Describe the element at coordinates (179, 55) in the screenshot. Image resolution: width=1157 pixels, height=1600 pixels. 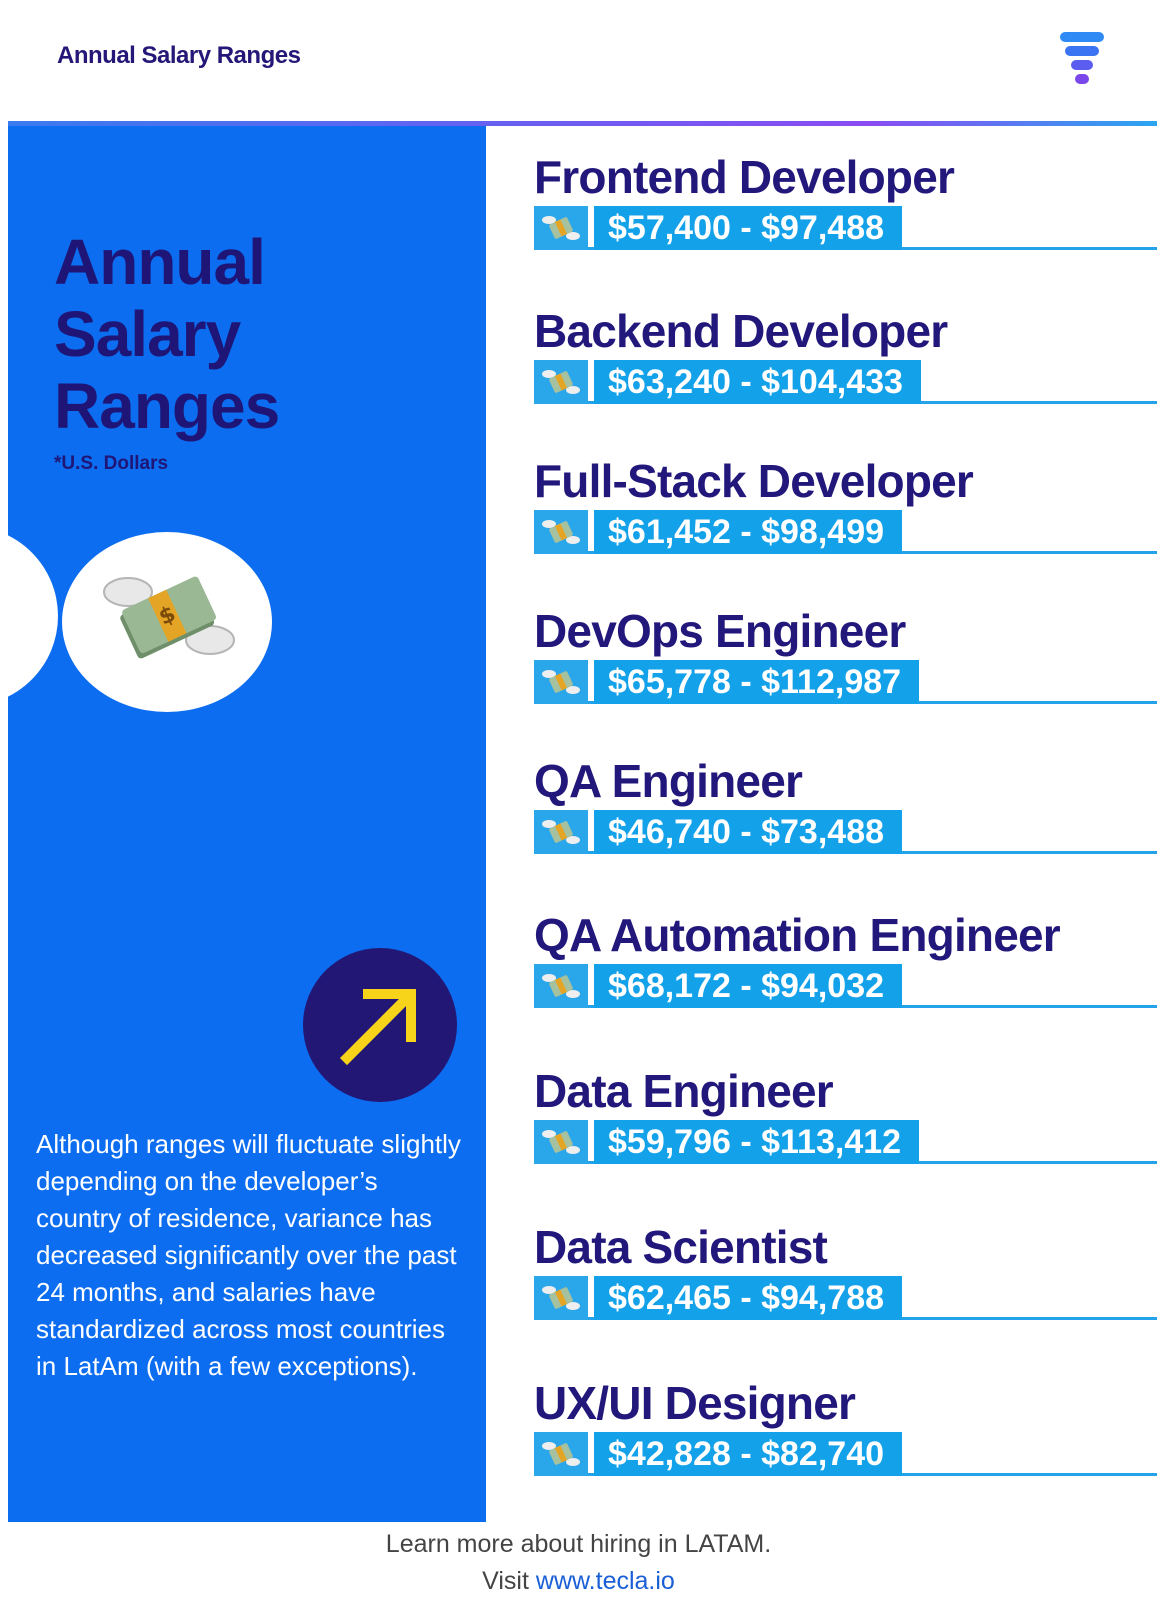
I see `page-header-title: Annual Salary Ranges` at that location.